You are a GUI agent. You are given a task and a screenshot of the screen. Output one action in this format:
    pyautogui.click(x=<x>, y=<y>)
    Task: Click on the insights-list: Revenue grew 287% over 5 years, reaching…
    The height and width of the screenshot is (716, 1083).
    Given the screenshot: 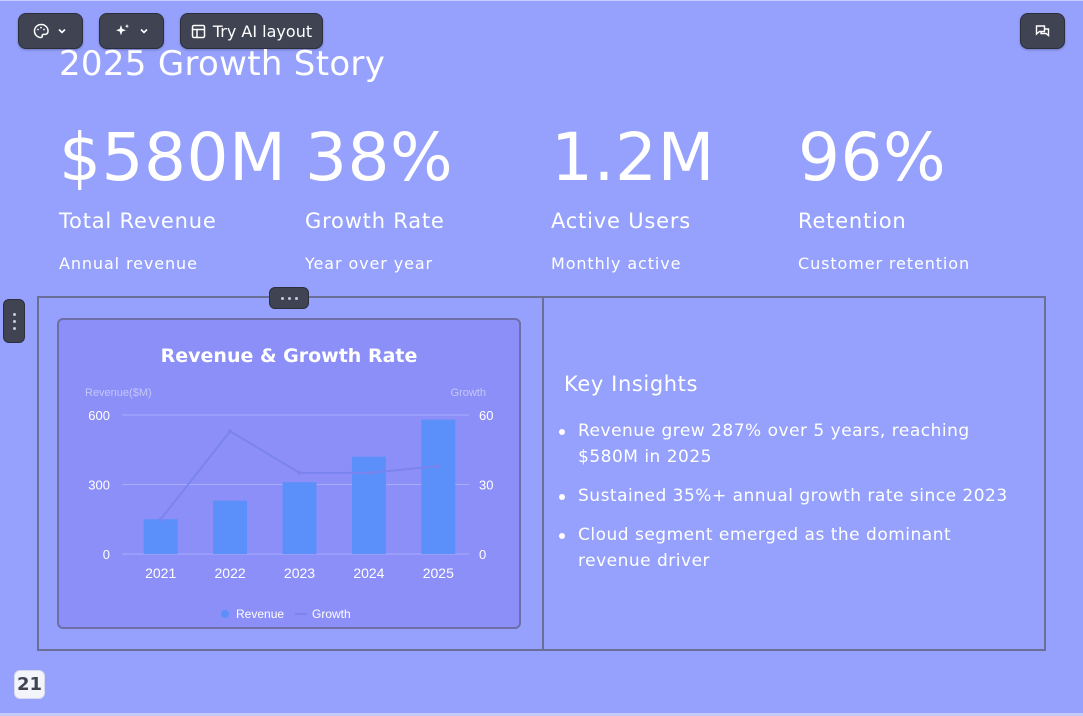 What is the action you would take?
    pyautogui.click(x=791, y=502)
    